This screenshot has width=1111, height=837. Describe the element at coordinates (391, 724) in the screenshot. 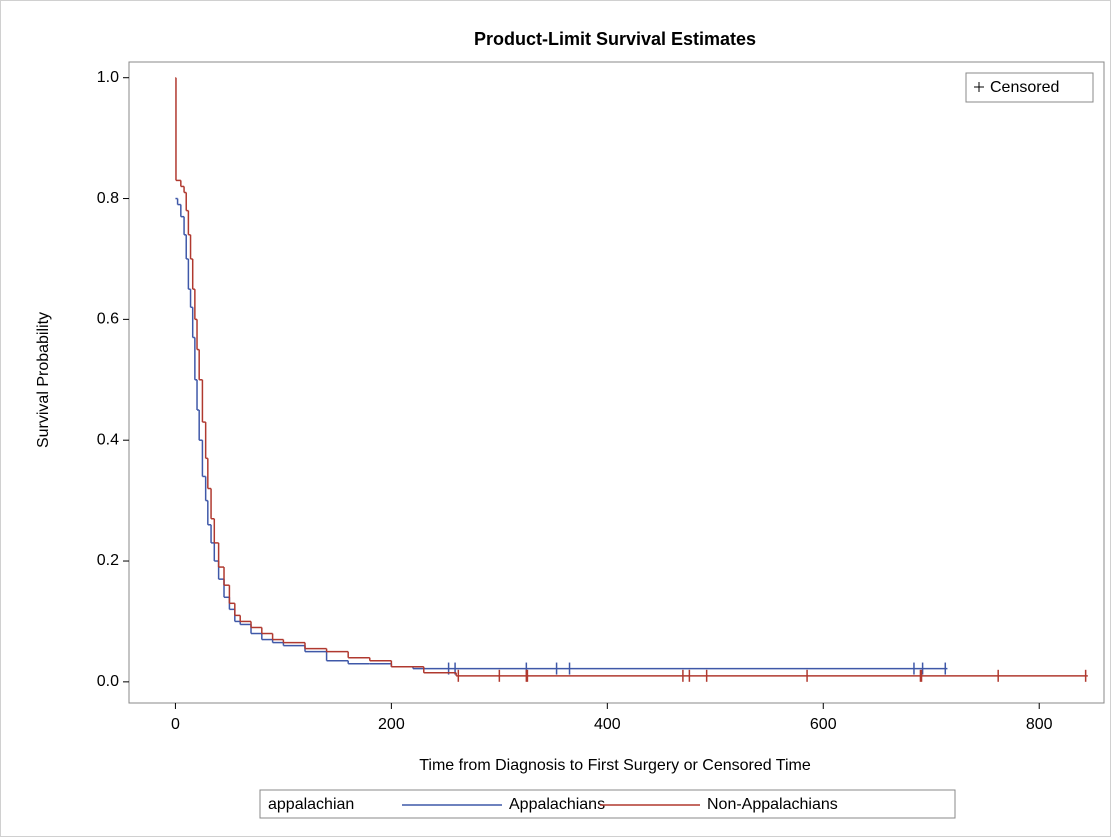

I see `x-tick-label: 200` at that location.